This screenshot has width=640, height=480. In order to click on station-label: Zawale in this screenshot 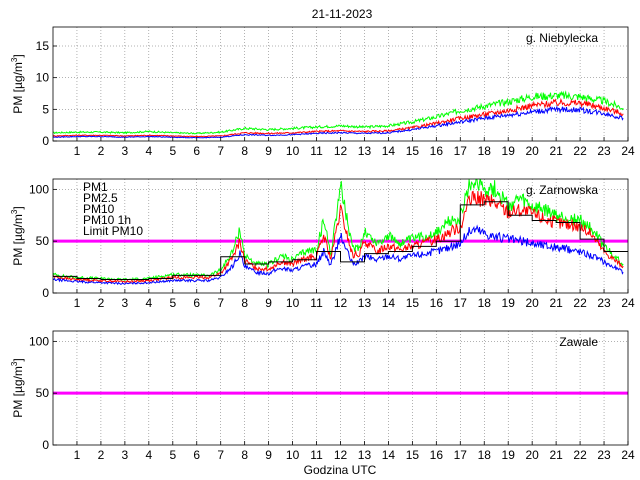, I will do `click(578, 342)`.